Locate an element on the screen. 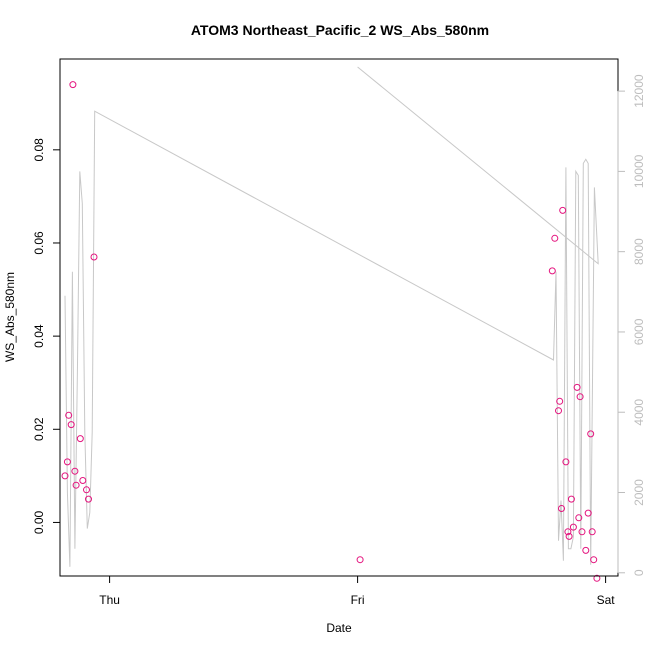 The height and width of the screenshot is (650, 650). x-tick-label: Thu is located at coordinates (109, 600).